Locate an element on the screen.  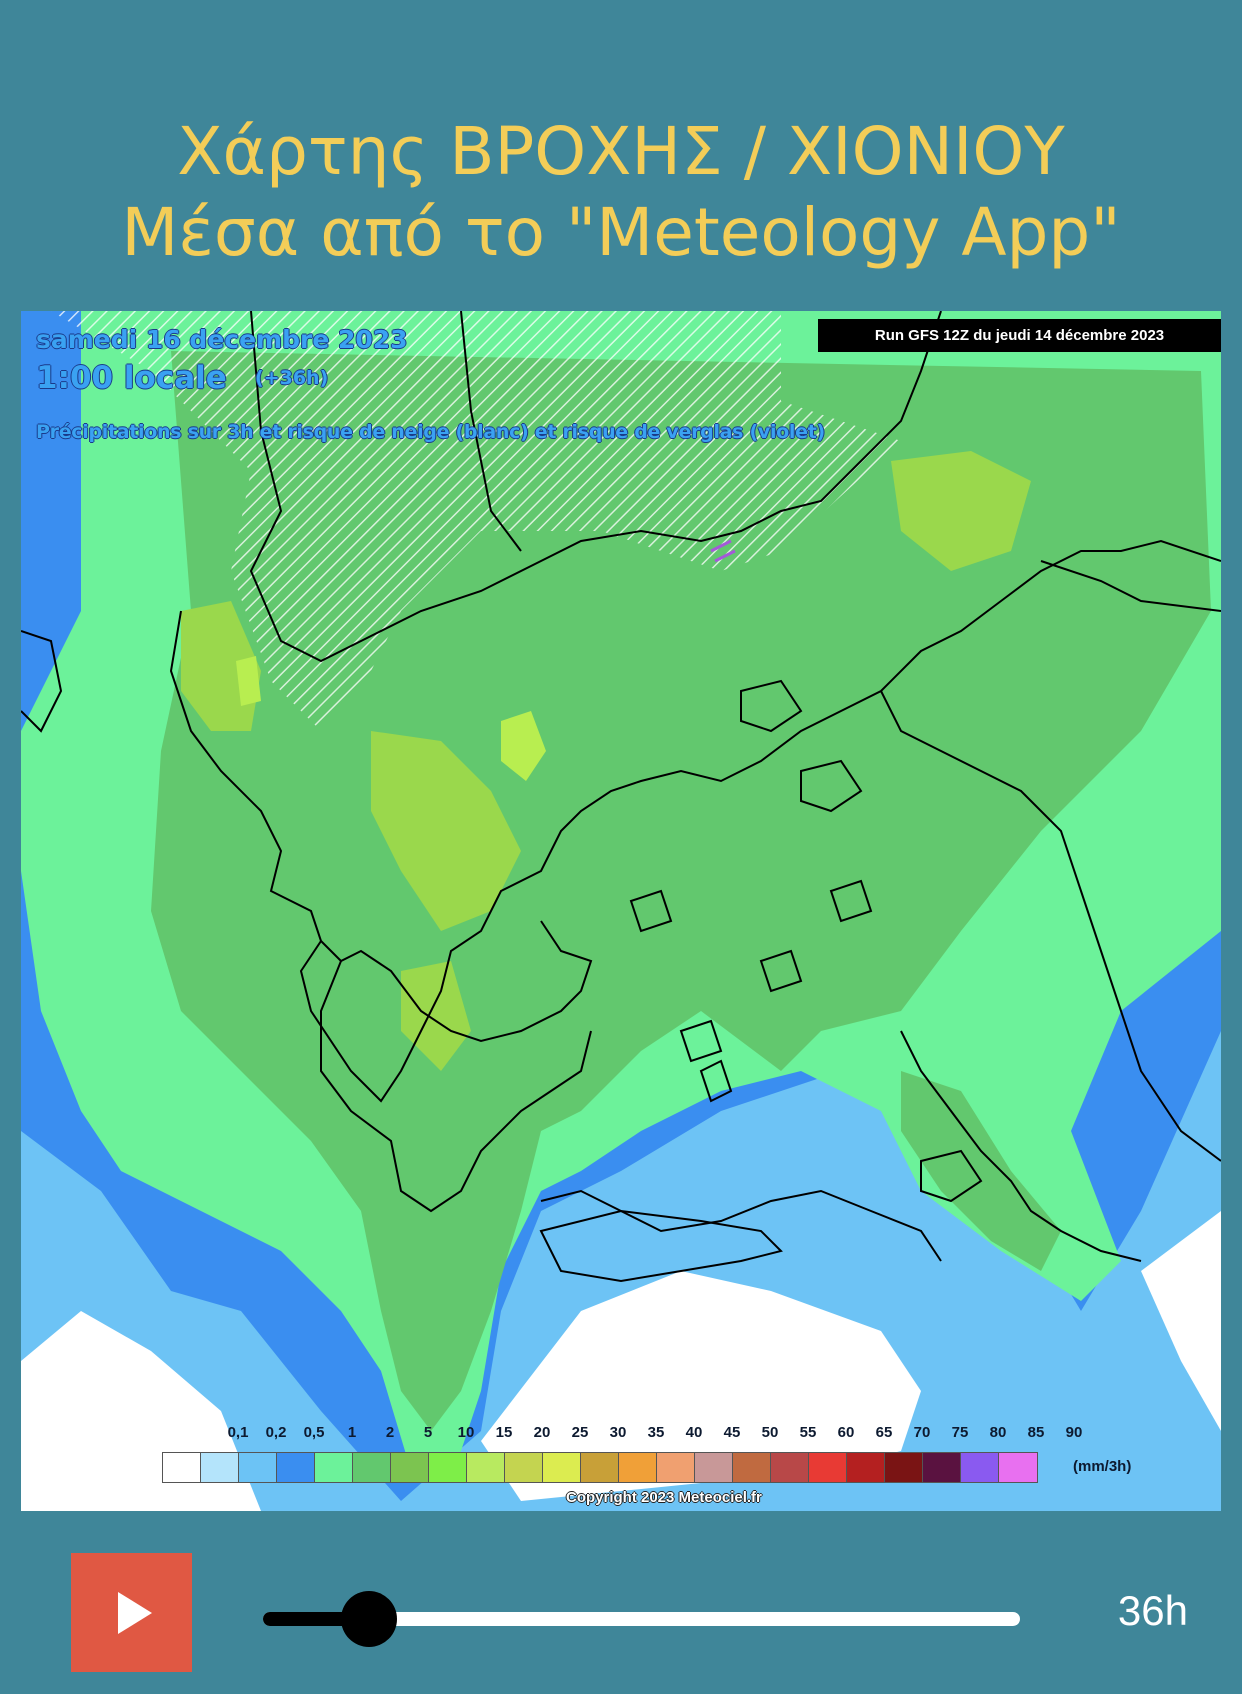
scale-tick-label: 50 is located at coordinates (770, 1432).